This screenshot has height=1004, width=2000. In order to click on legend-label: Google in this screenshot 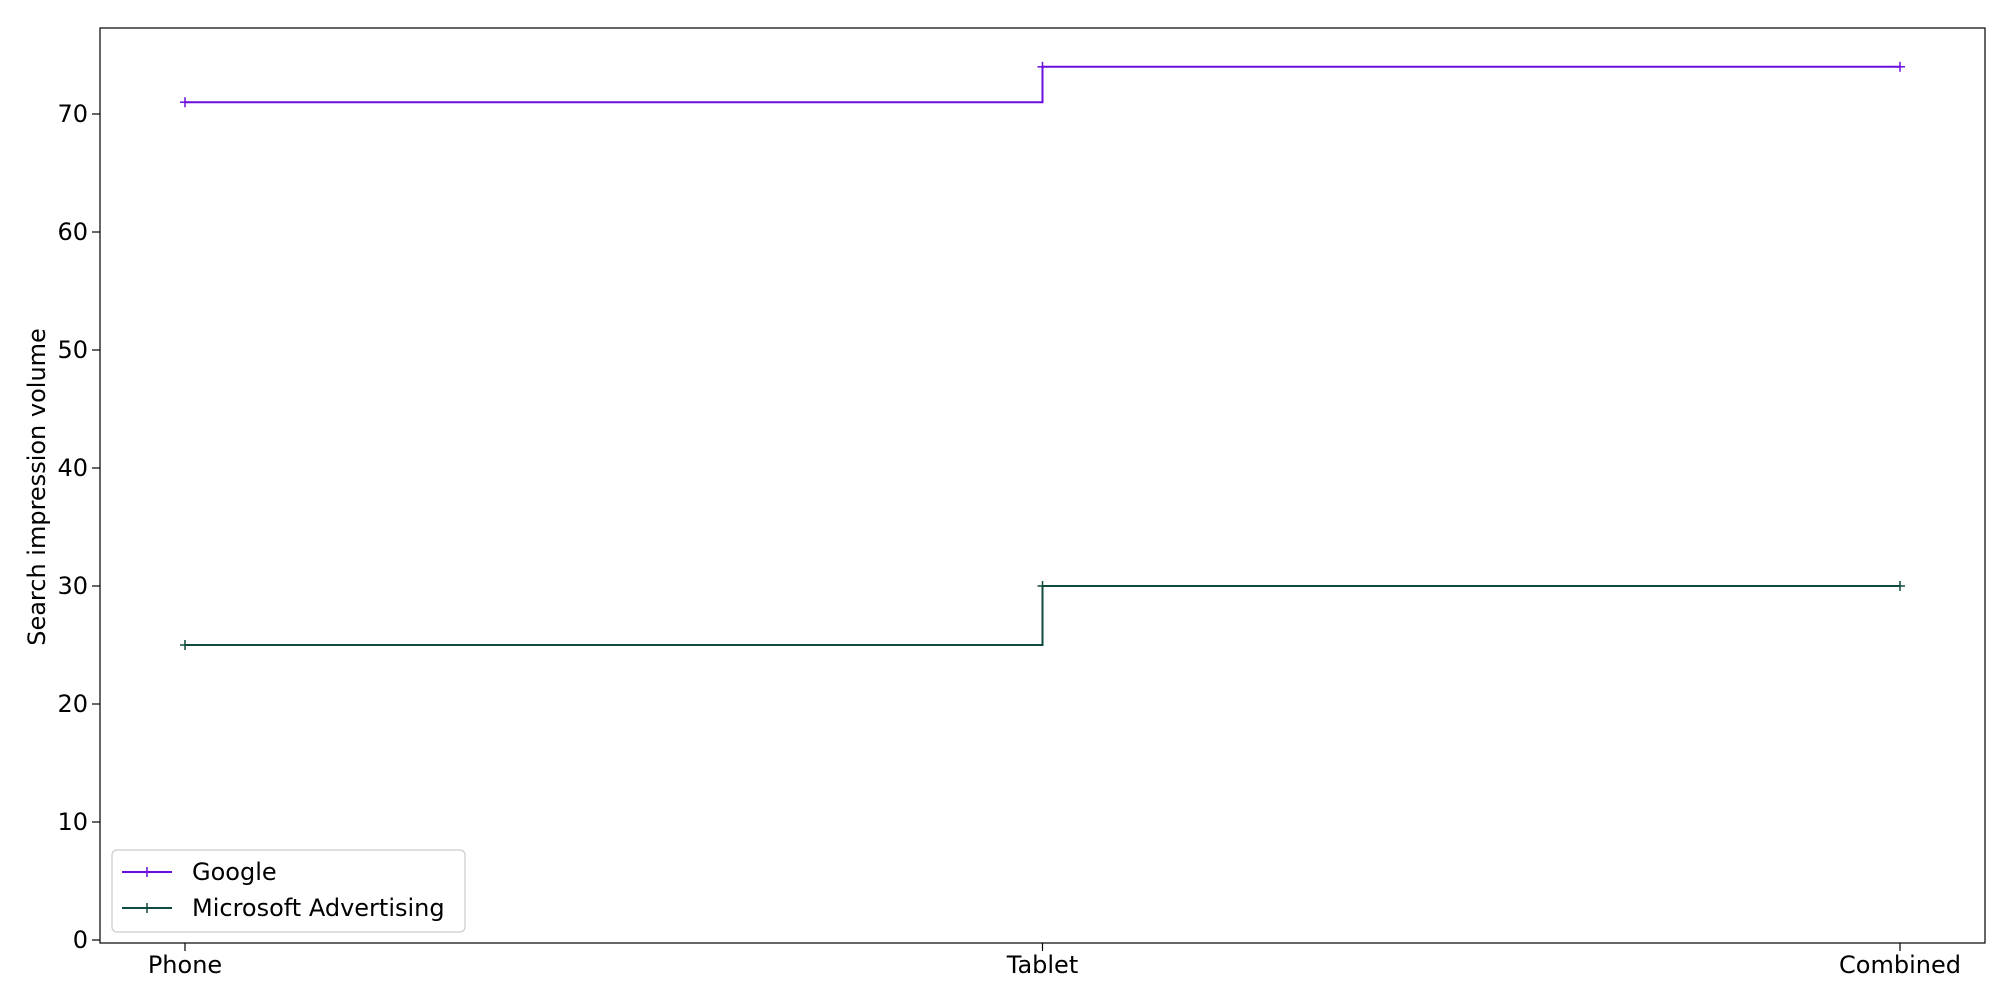, I will do `click(234, 872)`.